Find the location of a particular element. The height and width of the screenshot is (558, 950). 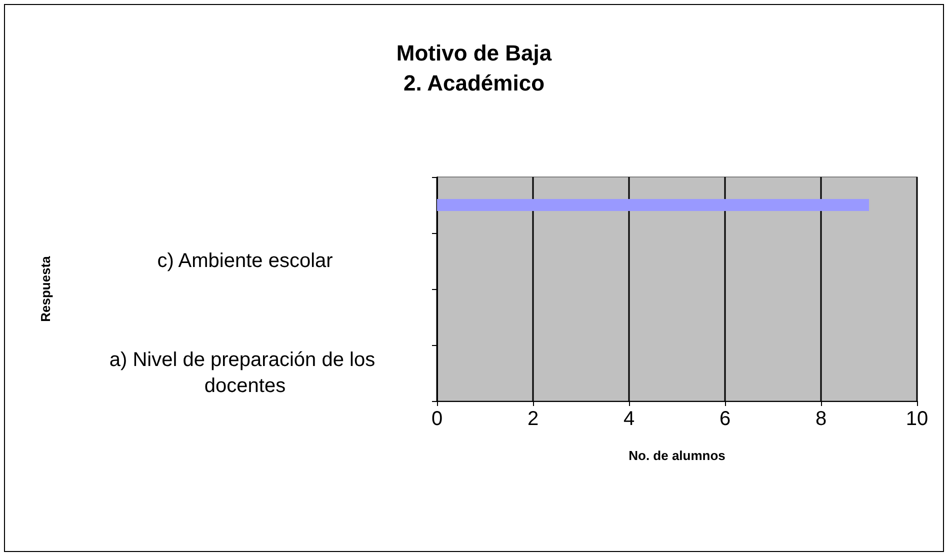

x-tick-label: 10 is located at coordinates (917, 419).